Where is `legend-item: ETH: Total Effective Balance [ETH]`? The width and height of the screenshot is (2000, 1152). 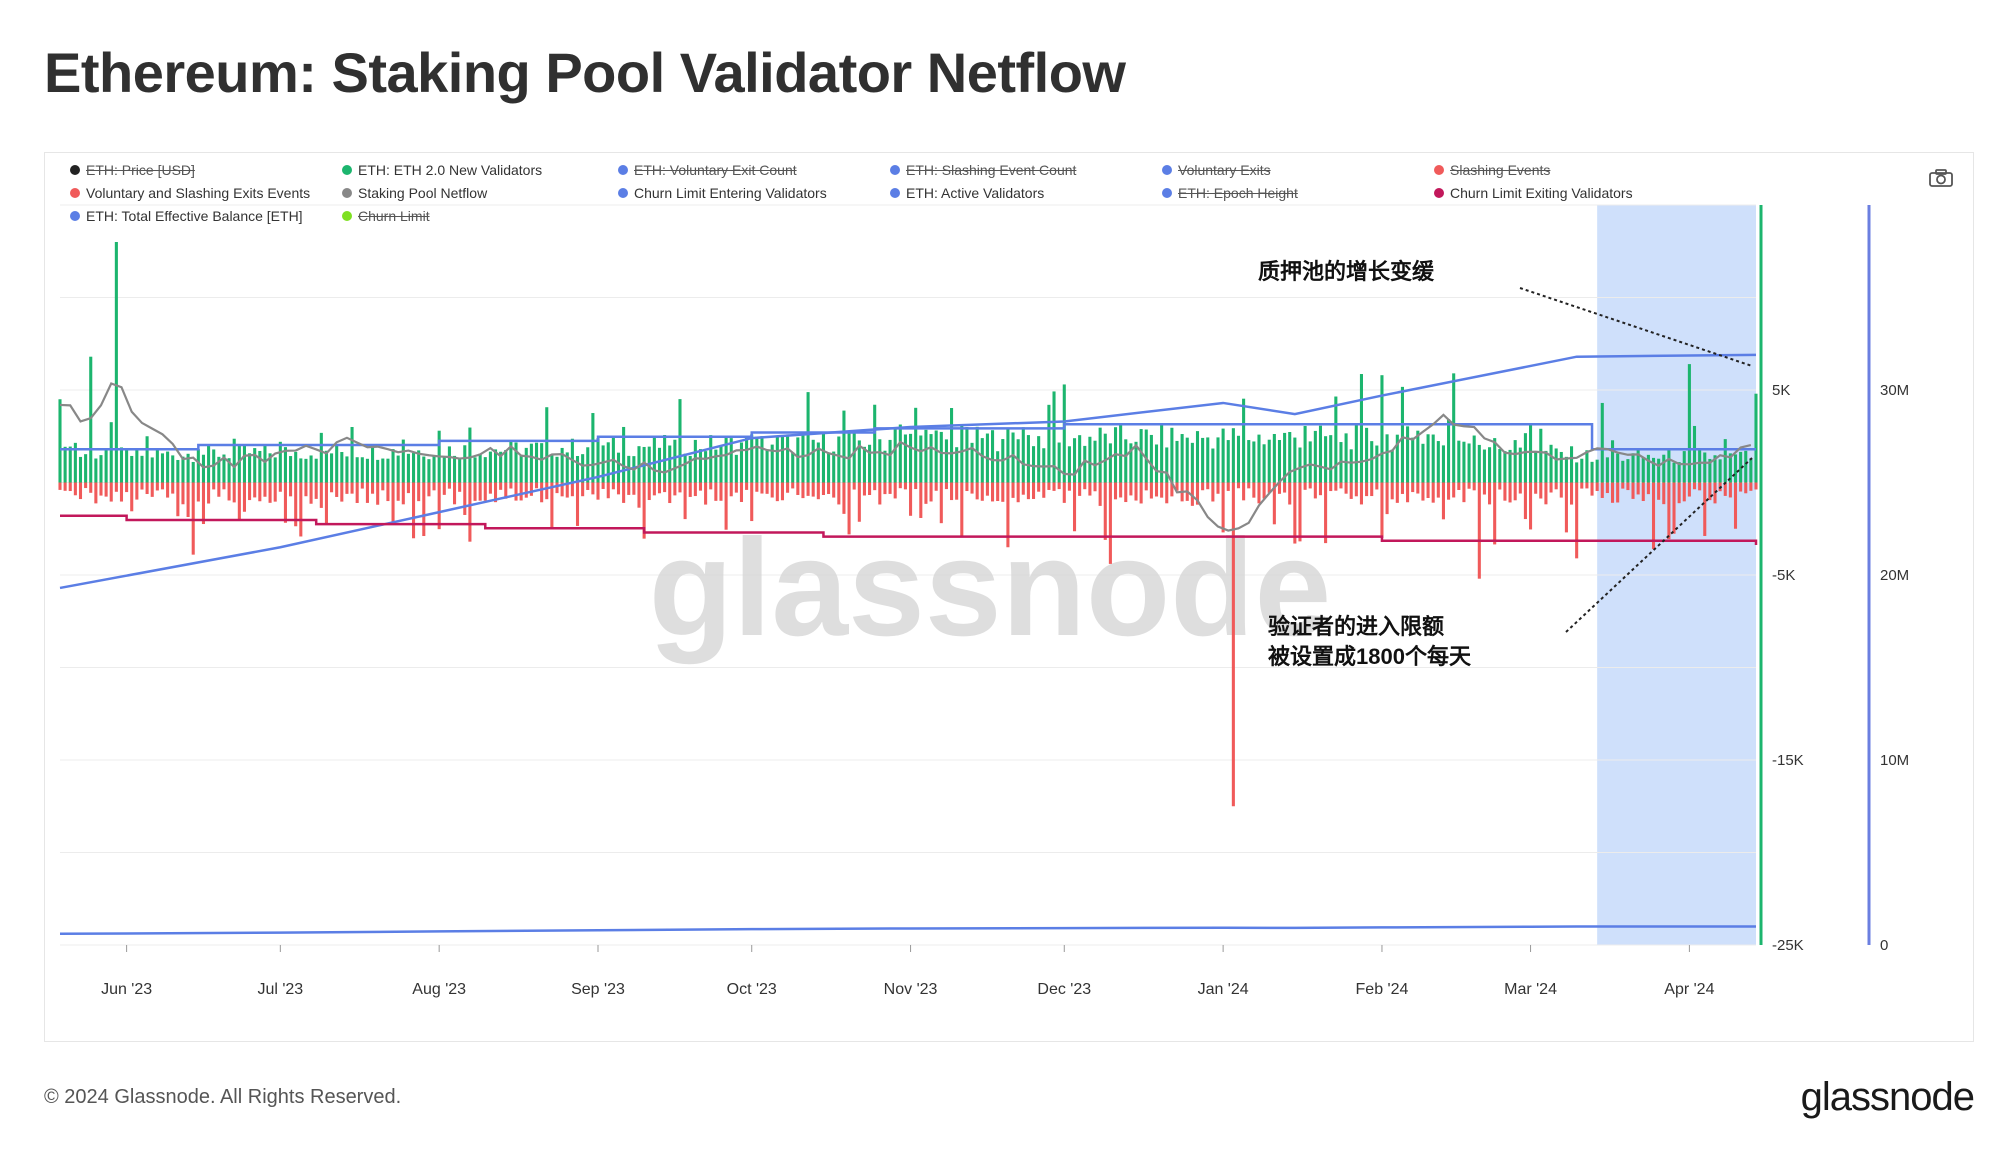
legend-item: ETH: Total Effective Balance [ETH] is located at coordinates (186, 216).